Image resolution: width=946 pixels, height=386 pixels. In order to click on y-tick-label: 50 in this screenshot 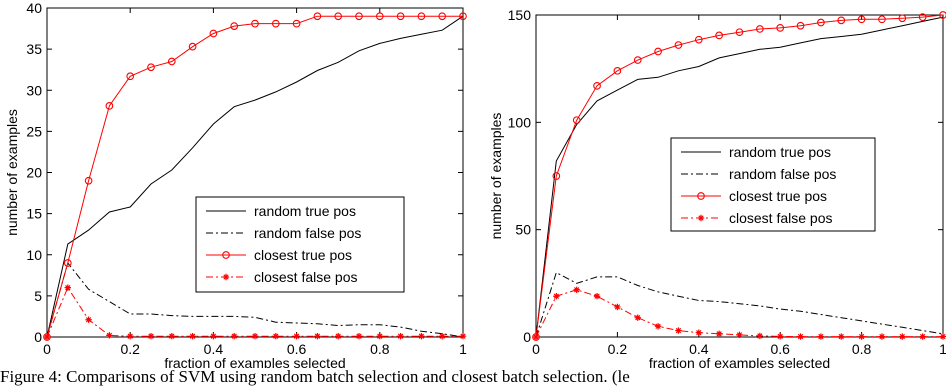, I will do `click(523, 230)`.